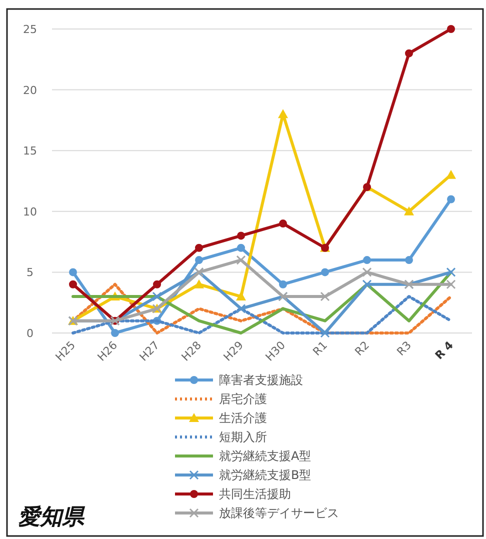 Image resolution: width=486 pixels, height=539 pixels. I want to click on legend-label: 生活介護, so click(243, 418).